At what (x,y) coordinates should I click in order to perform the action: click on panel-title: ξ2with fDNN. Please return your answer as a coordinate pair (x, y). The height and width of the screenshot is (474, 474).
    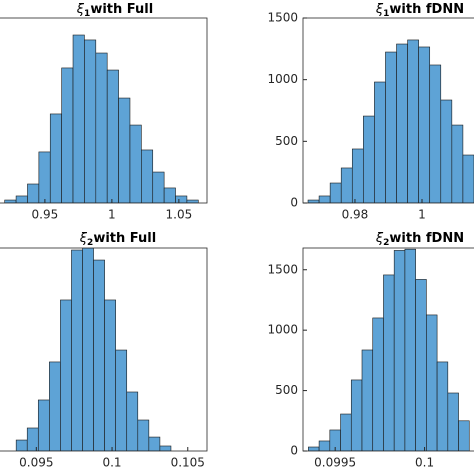
    Looking at the image, I should click on (419, 239).